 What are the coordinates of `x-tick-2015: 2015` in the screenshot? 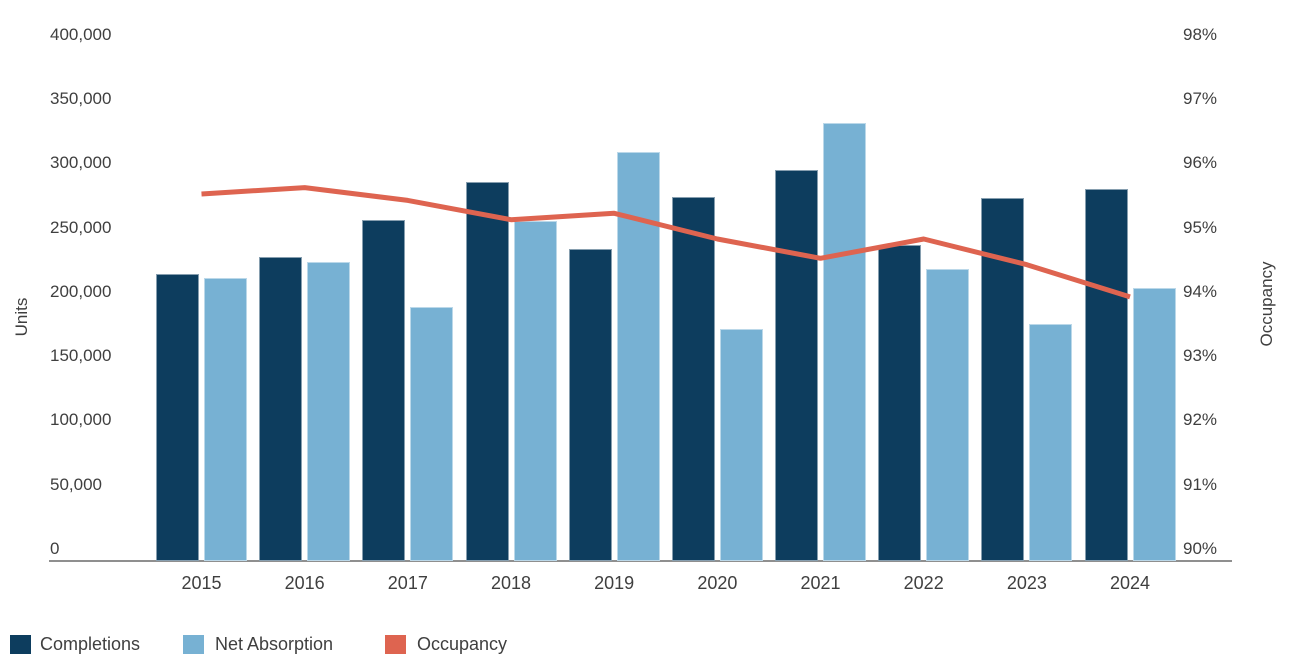 It's located at (201, 583).